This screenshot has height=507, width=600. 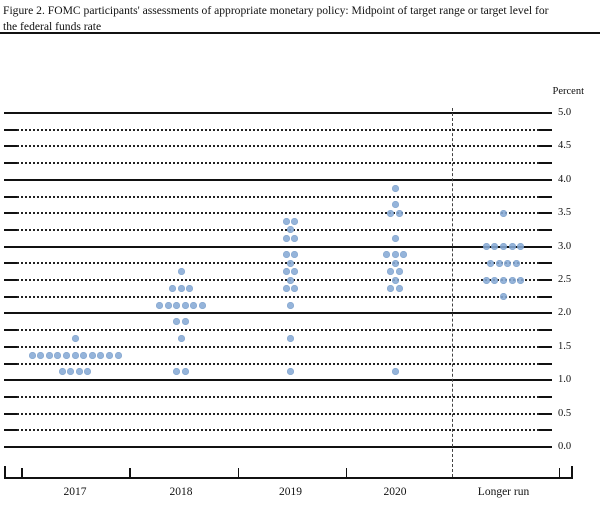 What do you see at coordinates (545, 296) in the screenshot?
I see `gridline-cap-right-2.25` at bounding box center [545, 296].